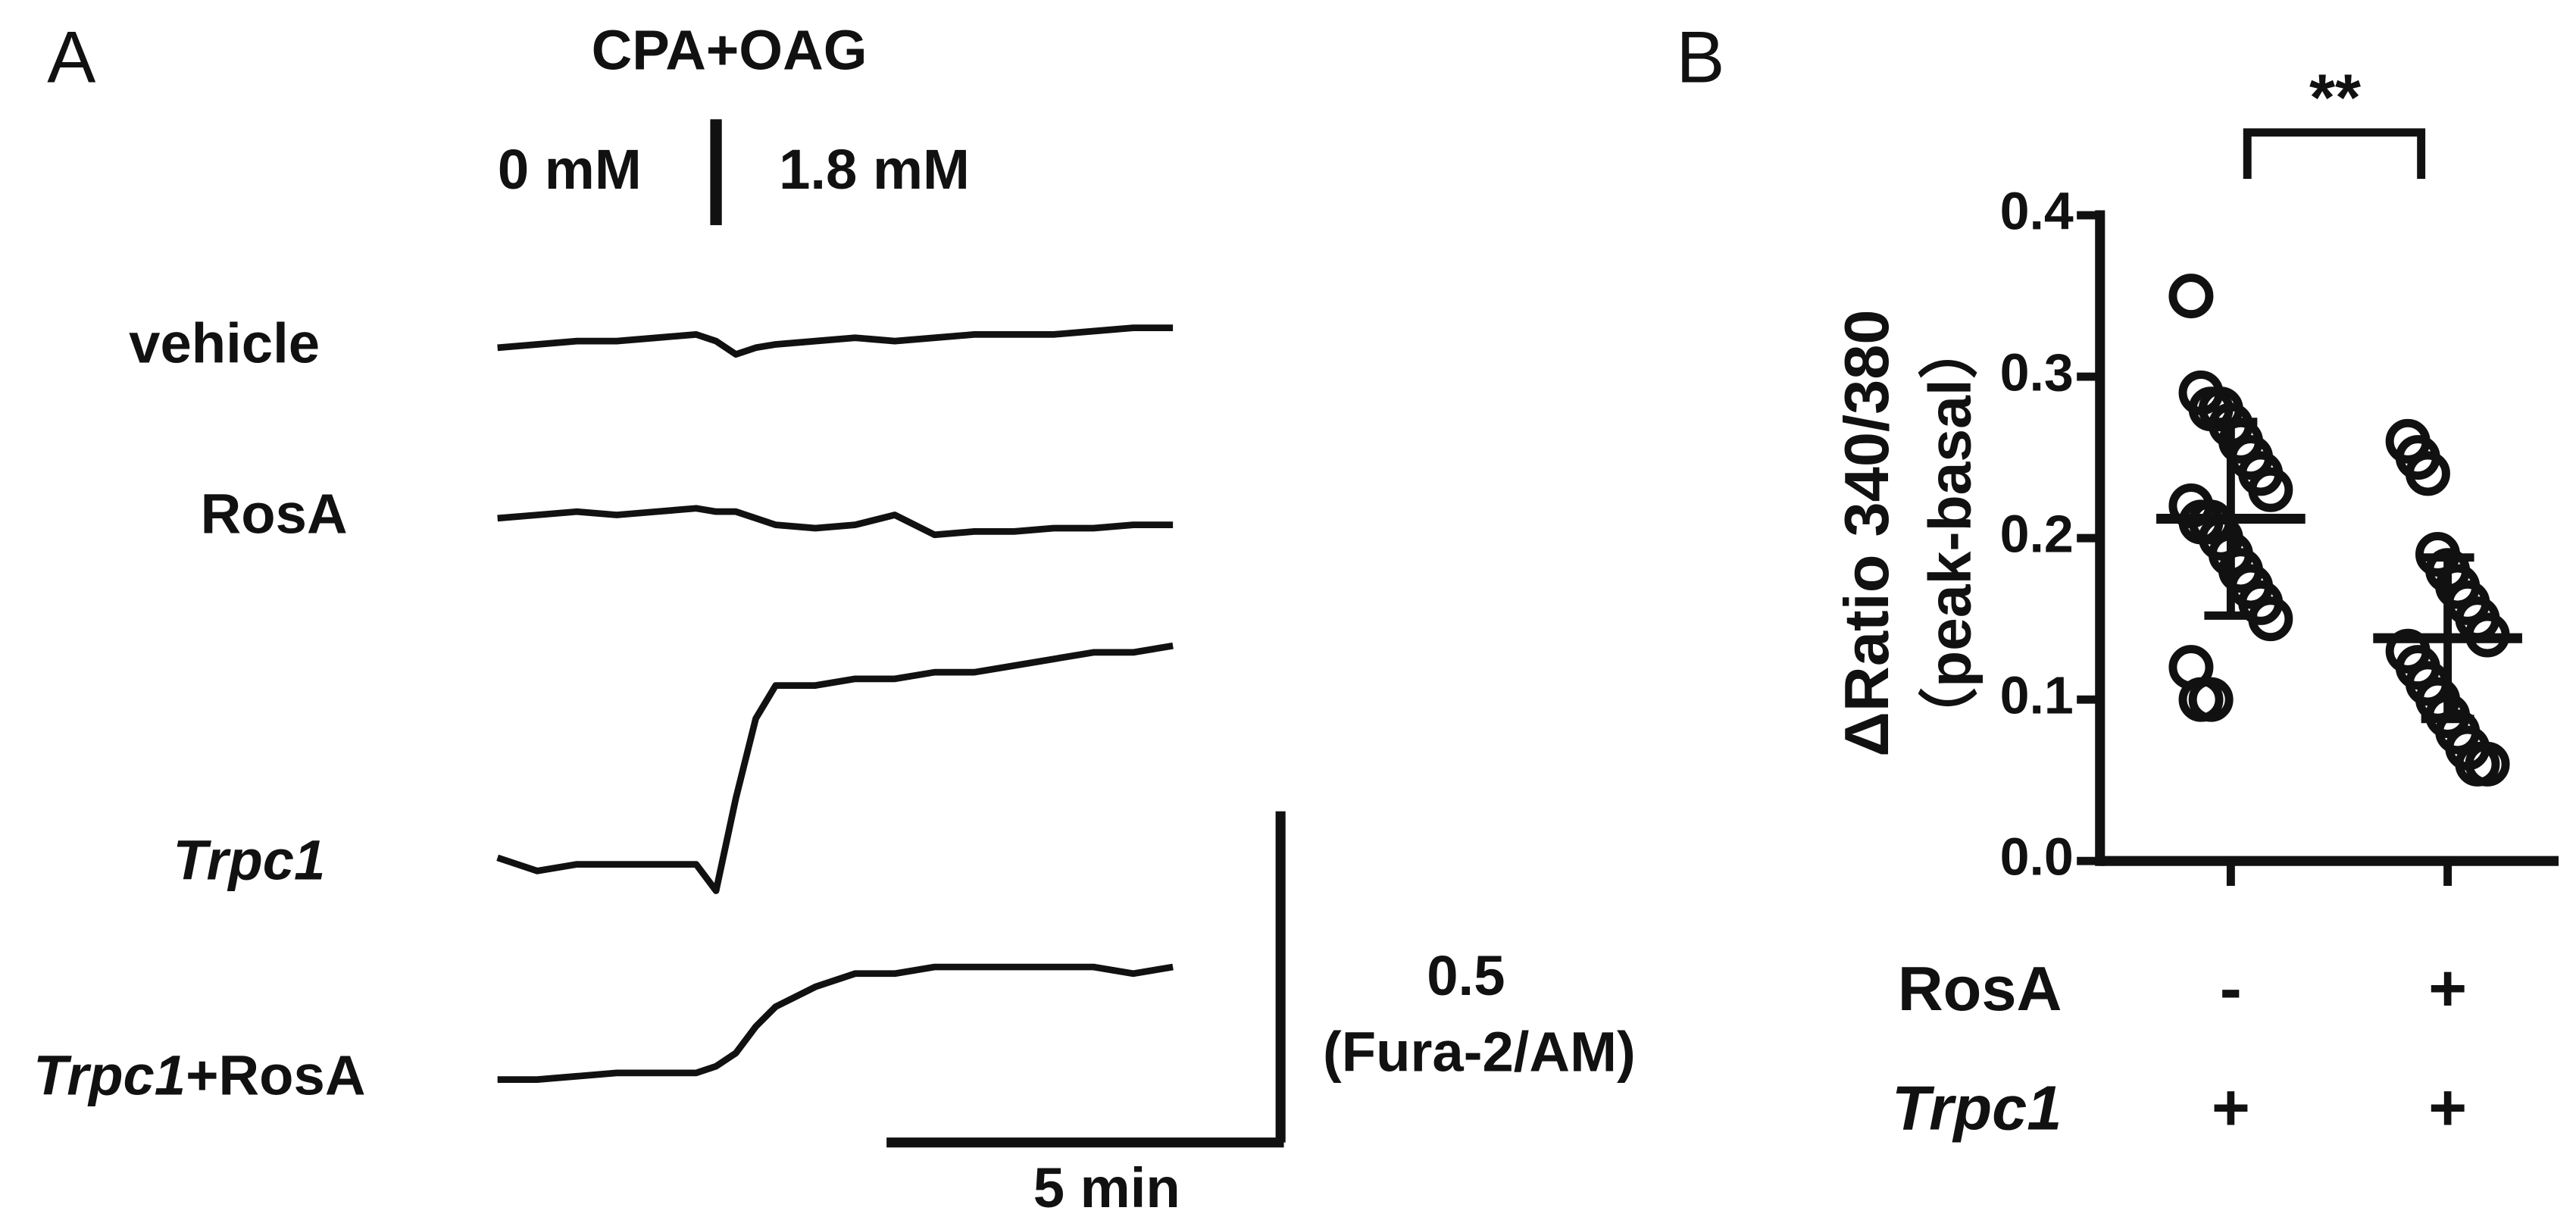  Describe the element at coordinates (1466, 975) in the screenshot. I see `scale-bar-y-label: 0.5` at that location.